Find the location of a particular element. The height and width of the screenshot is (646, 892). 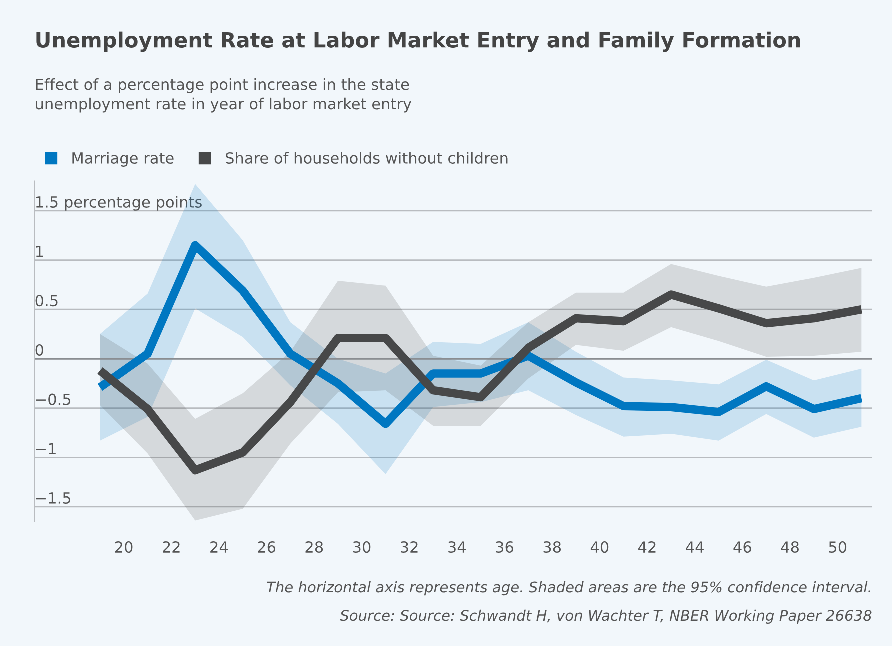

x-tick-label: 50 is located at coordinates (838, 547).